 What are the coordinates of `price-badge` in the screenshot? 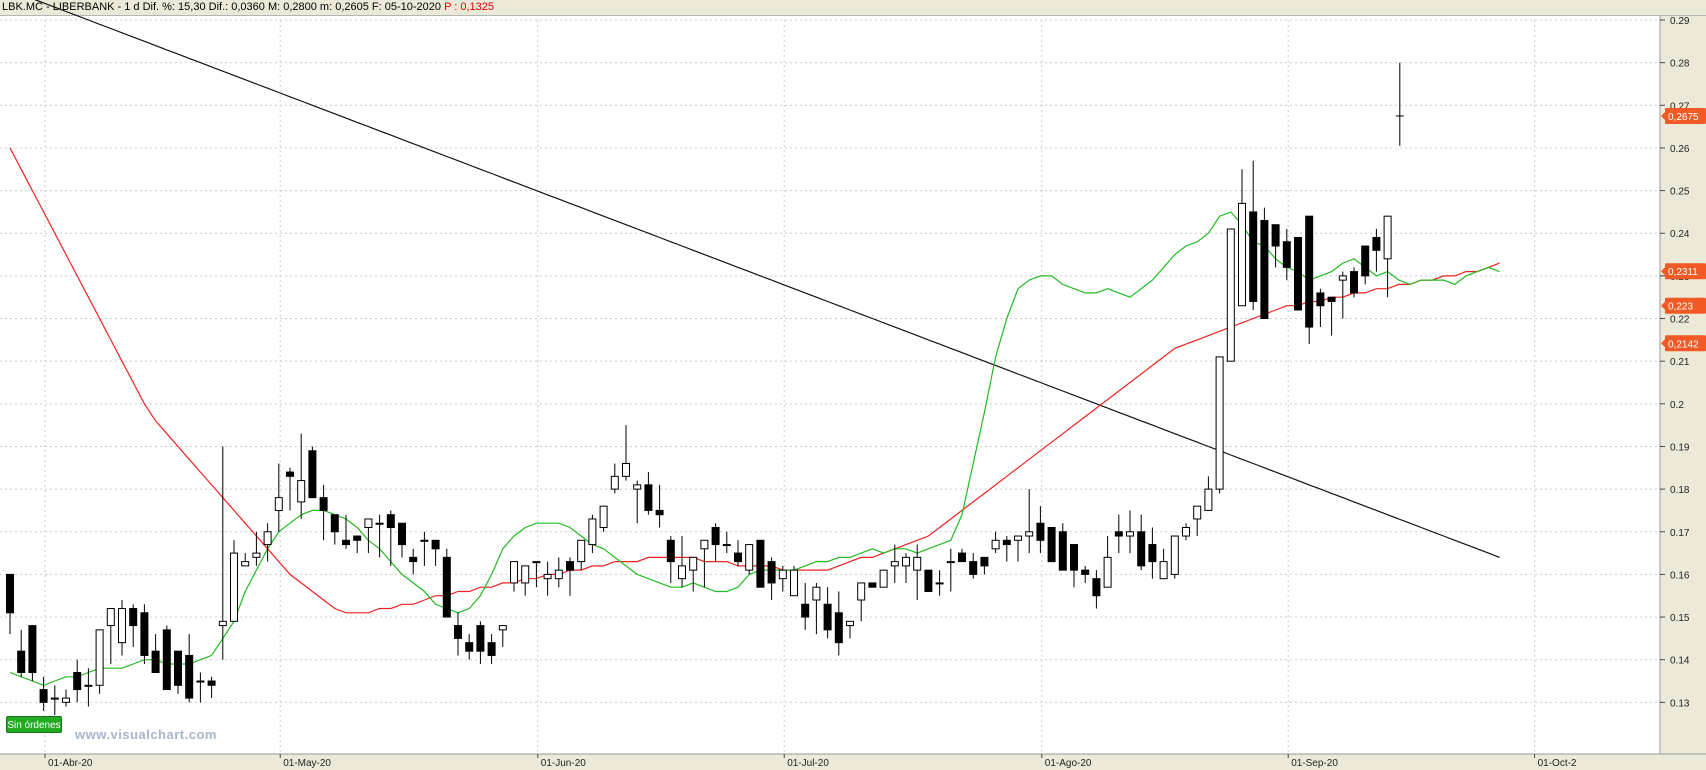 It's located at (1685, 271).